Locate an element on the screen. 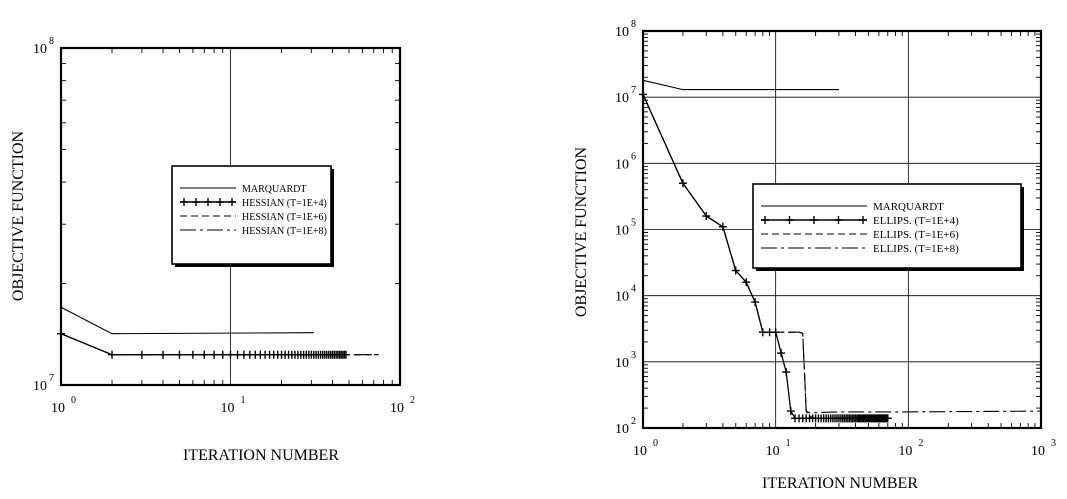 This screenshot has height=499, width=1067. left-x-tick-exponent: 2 is located at coordinates (412, 400).